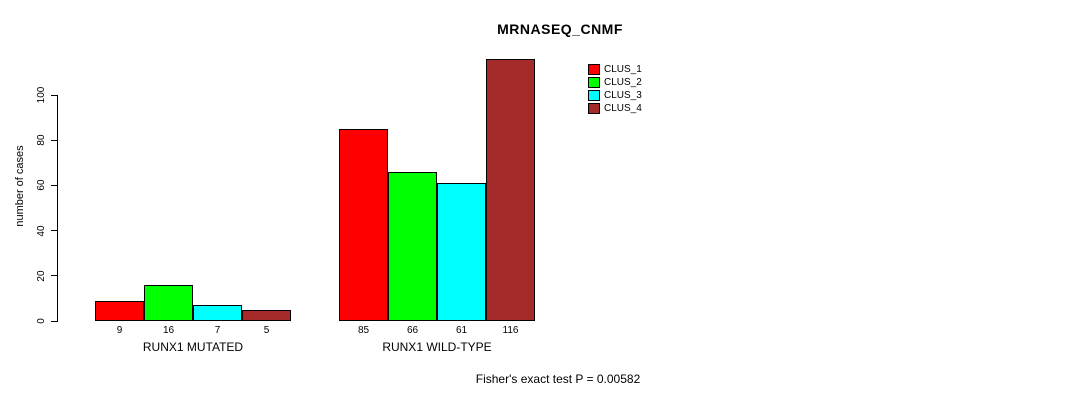 Image resolution: width=1090 pixels, height=400 pixels. Describe the element at coordinates (623, 82) in the screenshot. I see `legend-label-clus-2: CLUS_2` at that location.